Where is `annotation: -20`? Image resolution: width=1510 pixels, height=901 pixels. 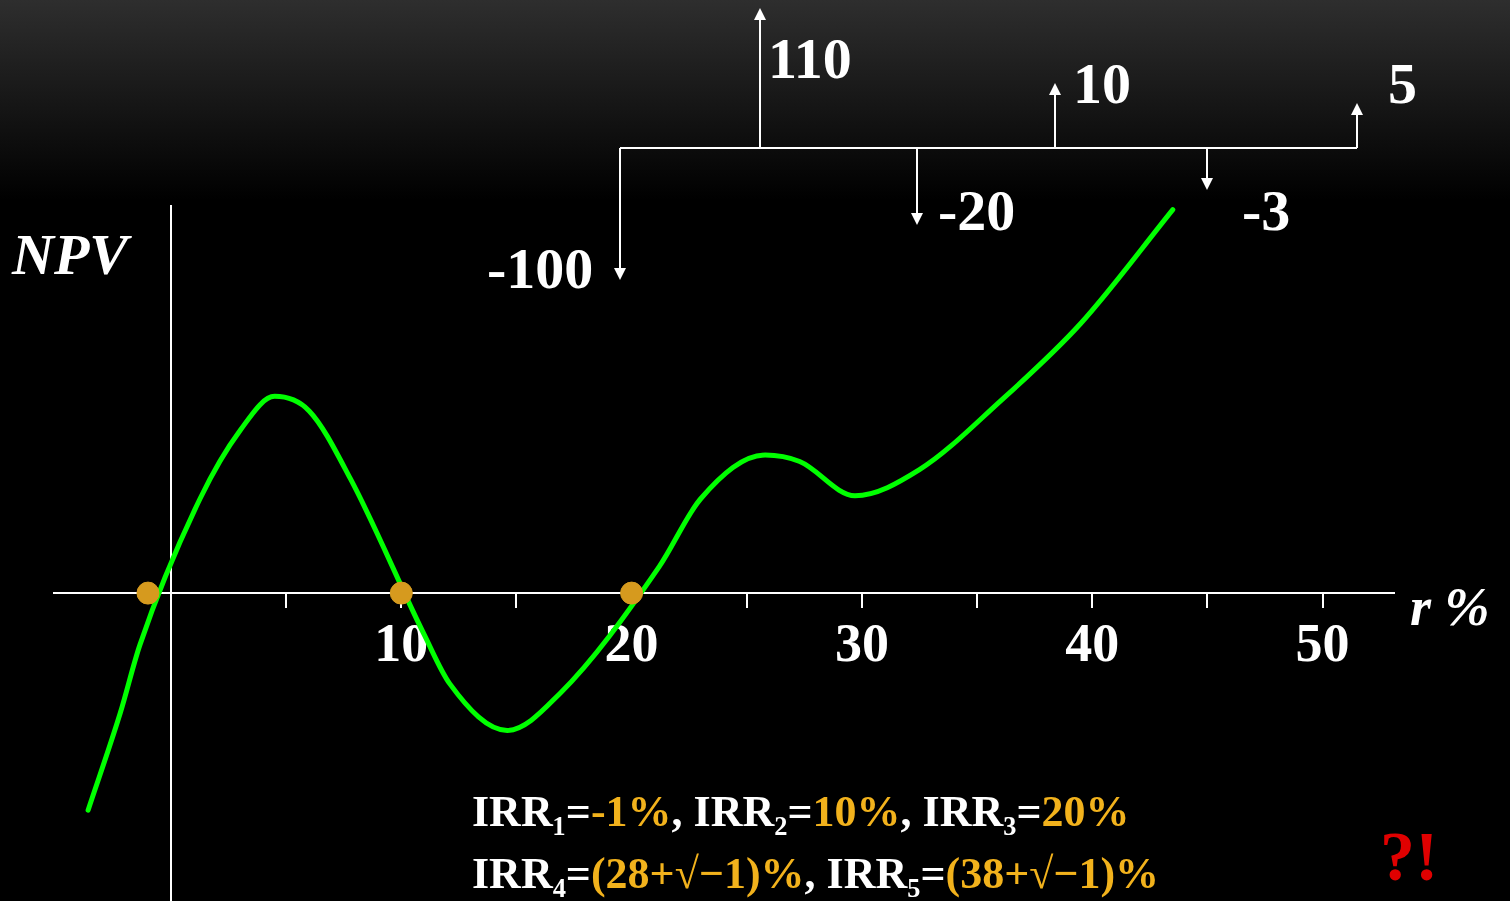 annotation: -20 is located at coordinates (977, 210).